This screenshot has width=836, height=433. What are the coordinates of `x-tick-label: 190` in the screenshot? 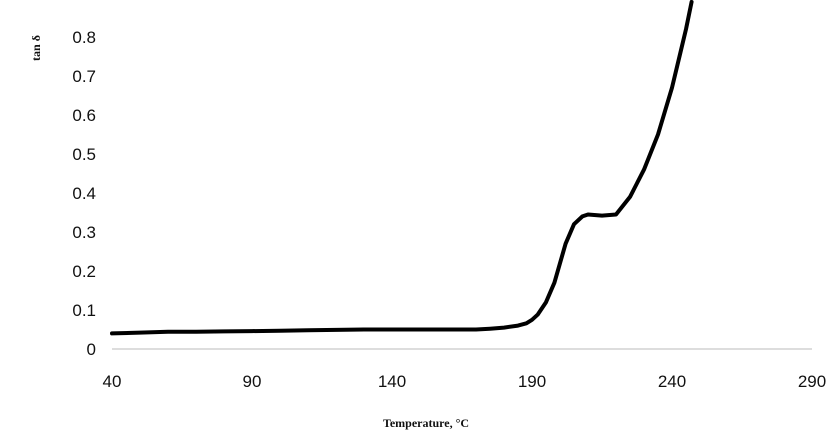 It's located at (532, 381).